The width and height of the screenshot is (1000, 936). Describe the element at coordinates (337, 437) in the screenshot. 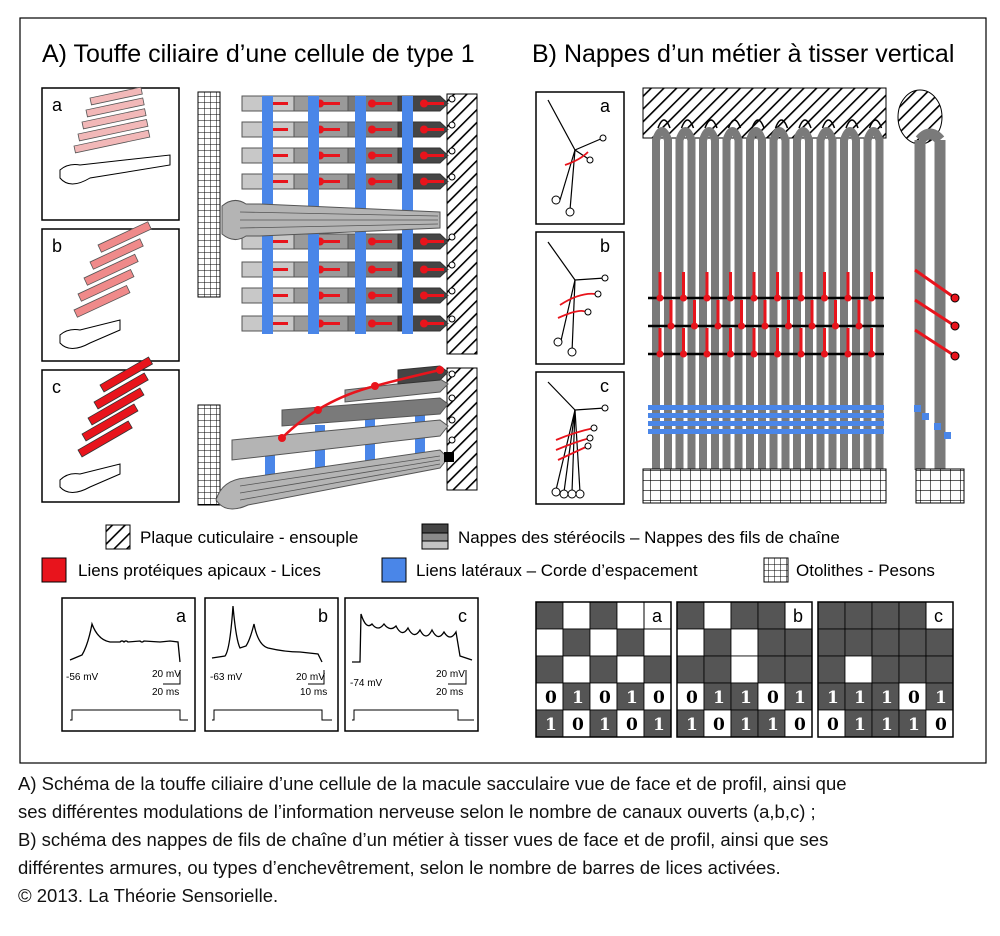

I see `side-view` at that location.